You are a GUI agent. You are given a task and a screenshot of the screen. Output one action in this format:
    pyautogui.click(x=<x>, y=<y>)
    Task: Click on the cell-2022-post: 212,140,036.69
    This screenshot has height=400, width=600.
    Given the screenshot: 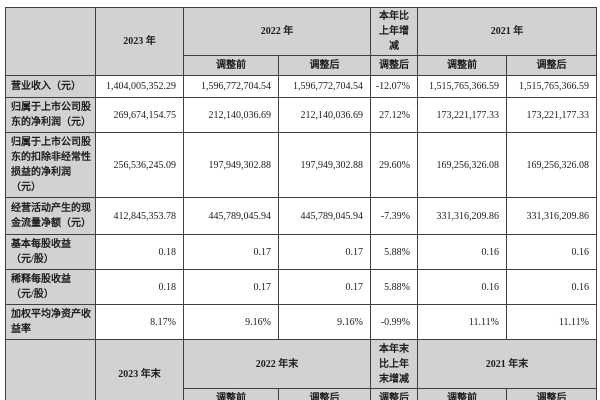 What is the action you would take?
    pyautogui.click(x=324, y=115)
    